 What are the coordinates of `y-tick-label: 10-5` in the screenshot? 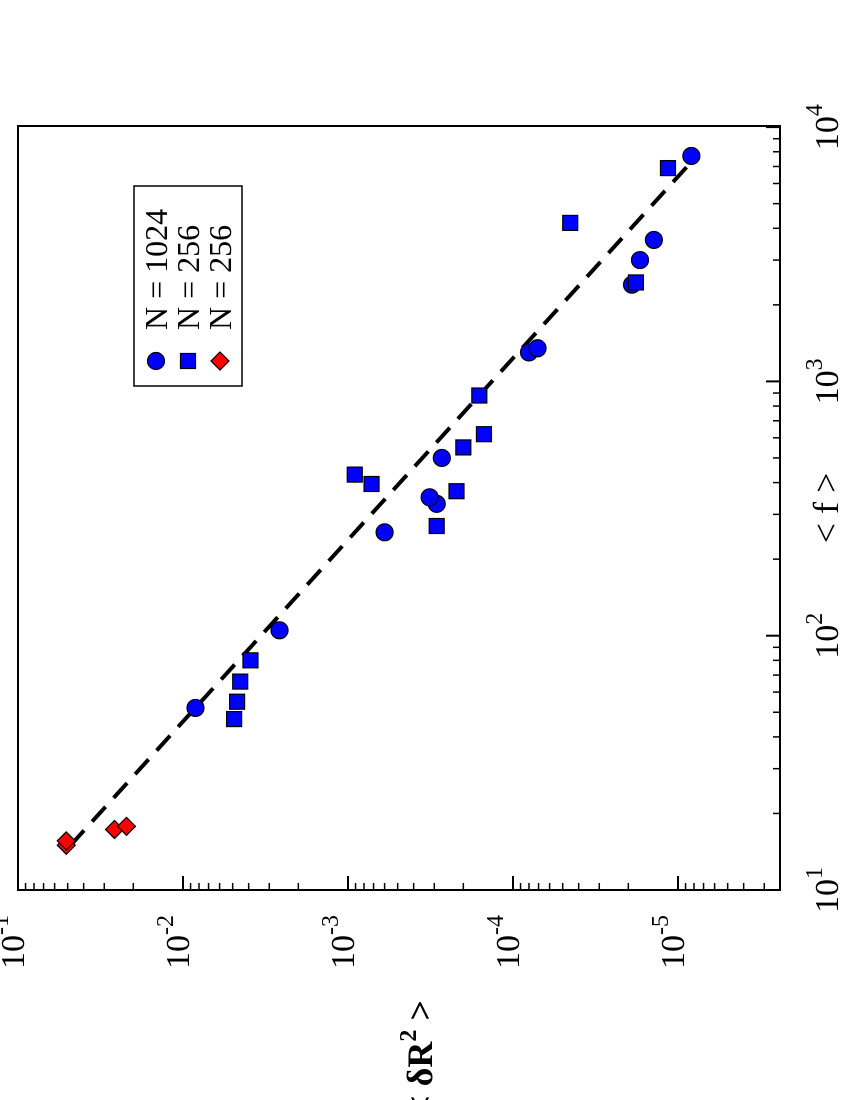 It's located at (670, 942).